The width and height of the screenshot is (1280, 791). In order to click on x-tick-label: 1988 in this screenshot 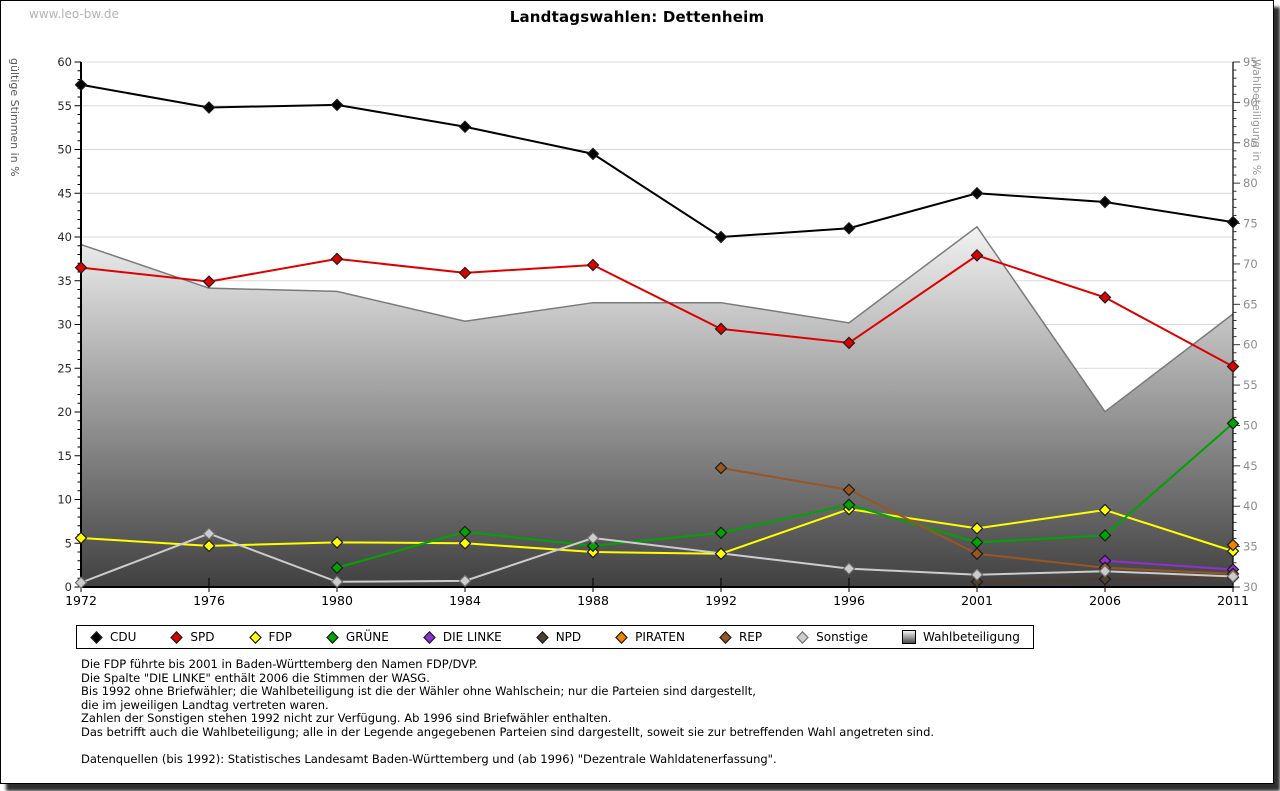, I will do `click(593, 600)`.